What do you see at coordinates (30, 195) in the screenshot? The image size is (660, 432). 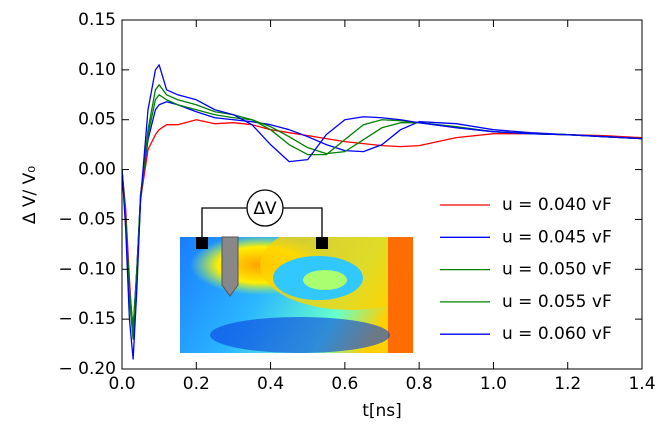 I see `y-axis-label: Δ V/ V₀` at bounding box center [30, 195].